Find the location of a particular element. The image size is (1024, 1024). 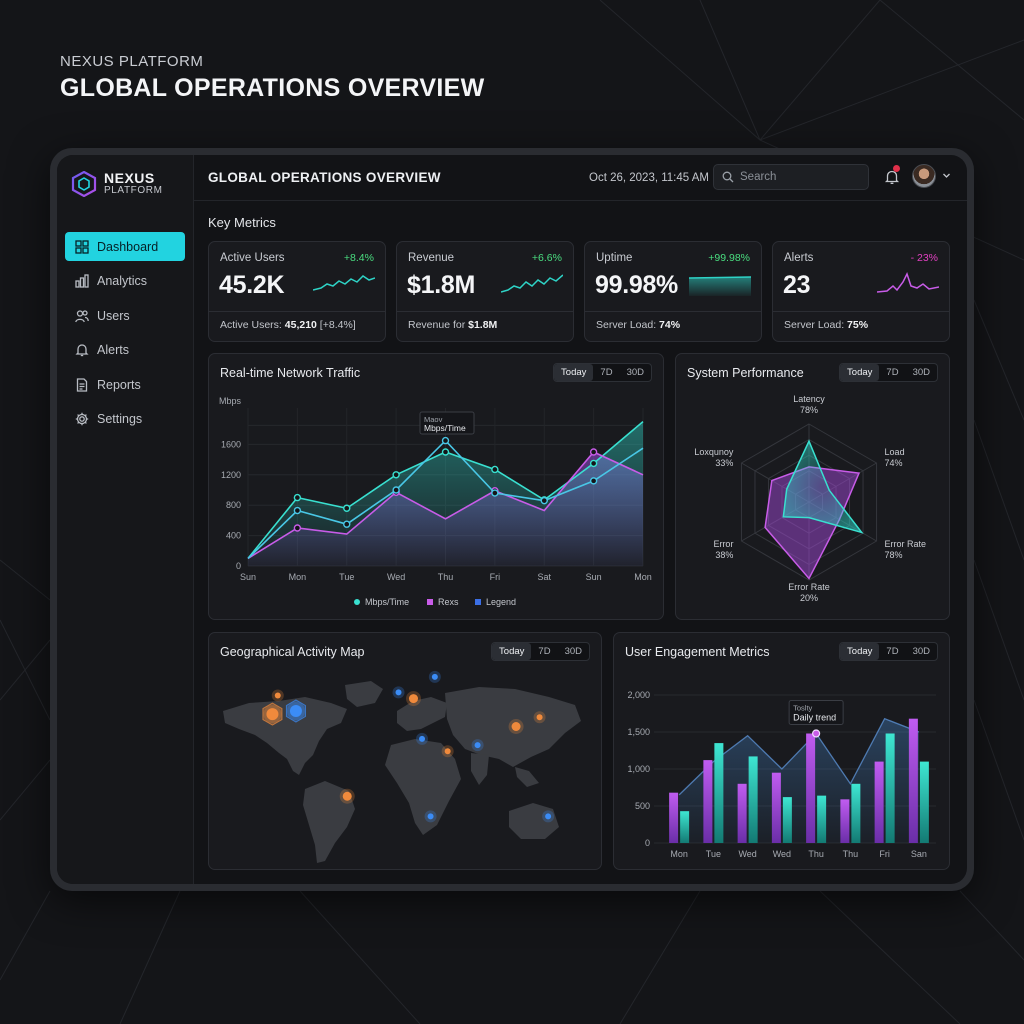

chevron-down-icon is located at coordinates (946, 175).